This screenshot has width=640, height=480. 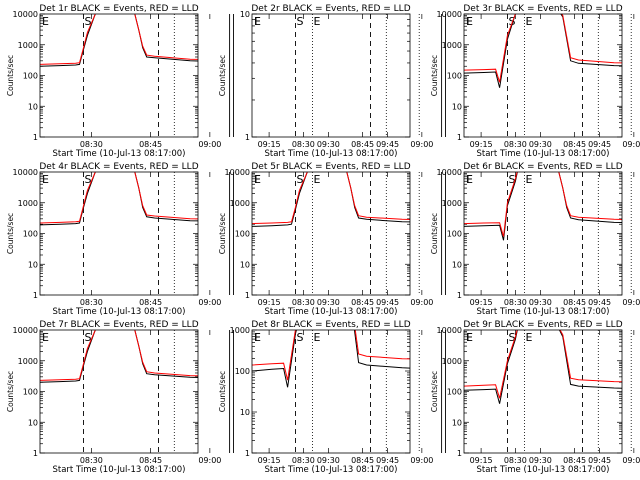 I want to click on chart-title: Det 1r BLACK = Events, RED = LLD, so click(x=118, y=9).